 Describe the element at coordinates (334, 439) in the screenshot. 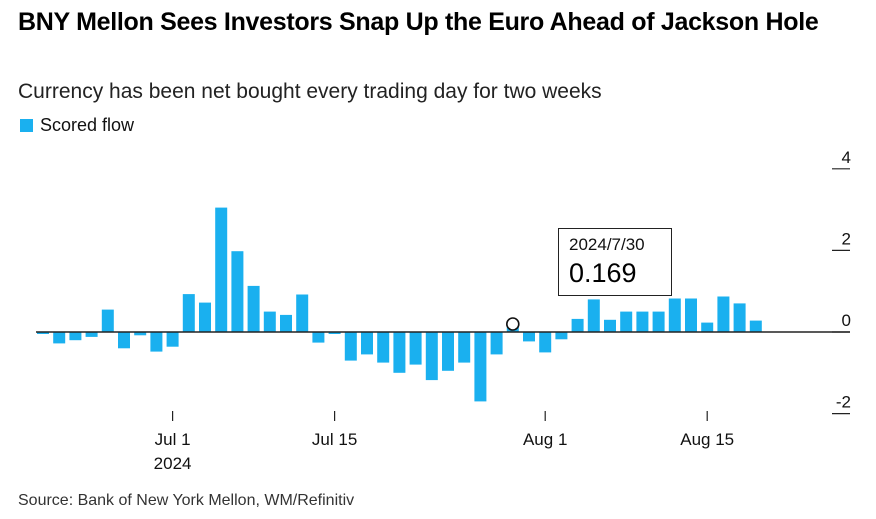

I see `x-tick-label: Jul 15` at that location.